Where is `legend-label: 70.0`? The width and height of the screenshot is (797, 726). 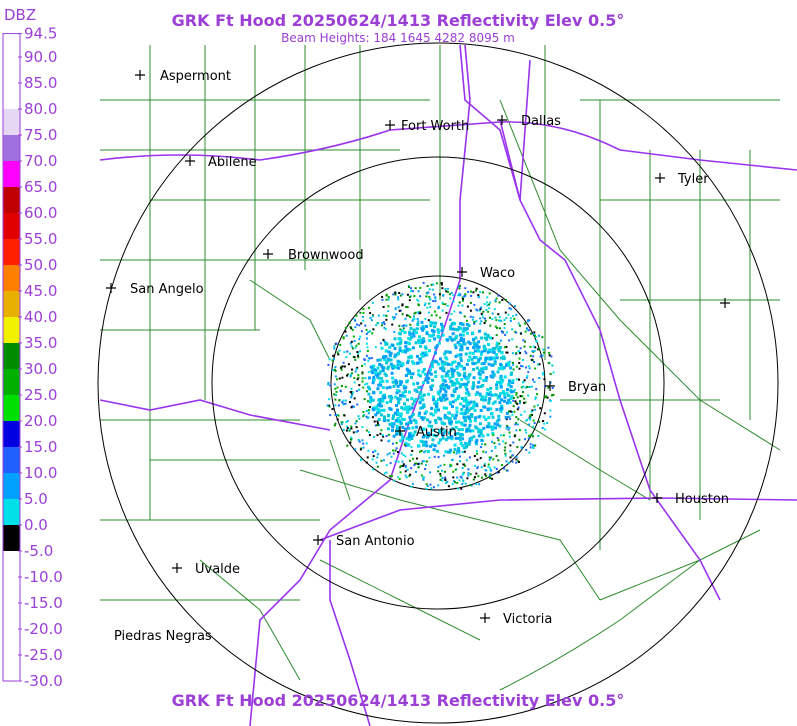 legend-label: 70.0 is located at coordinates (40, 161).